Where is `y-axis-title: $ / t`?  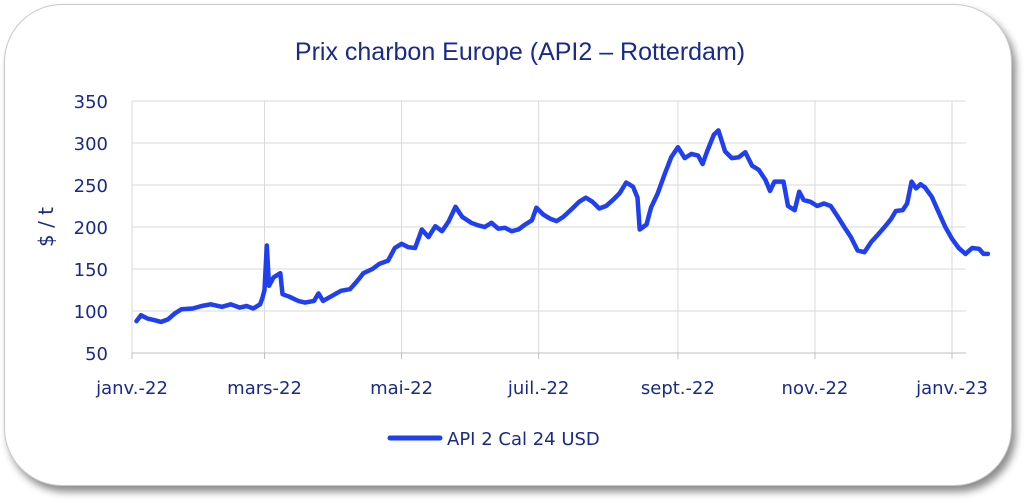
y-axis-title: $ / t is located at coordinates (46, 227).